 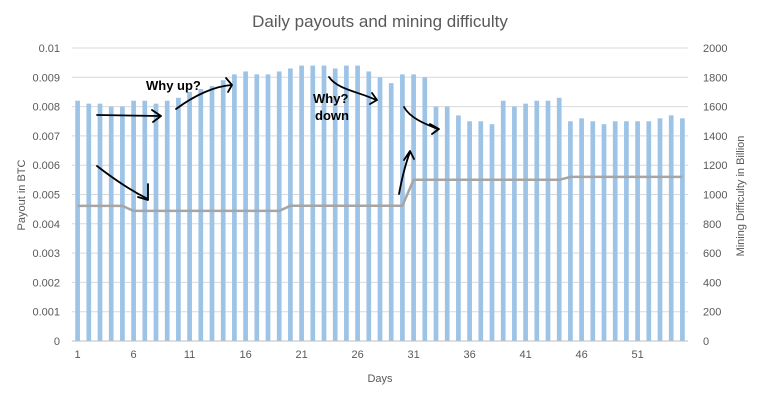 I want to click on y-axis-title: Payout in BTC, so click(x=22, y=194).